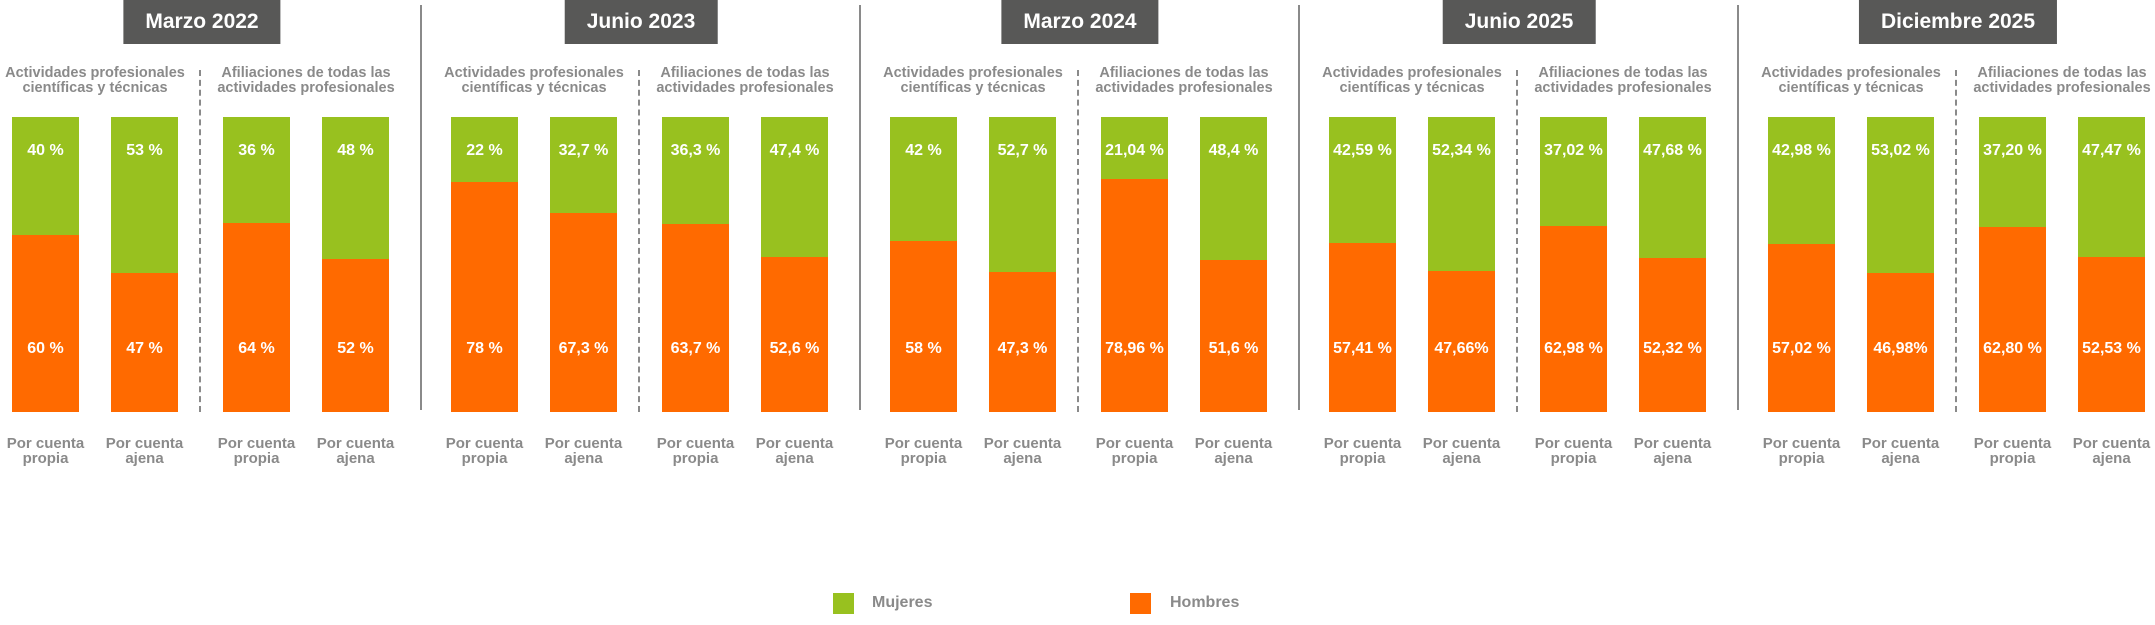 The image size is (2155, 625). What do you see at coordinates (1738, 207) in the screenshot?
I see `panel-divider` at bounding box center [1738, 207].